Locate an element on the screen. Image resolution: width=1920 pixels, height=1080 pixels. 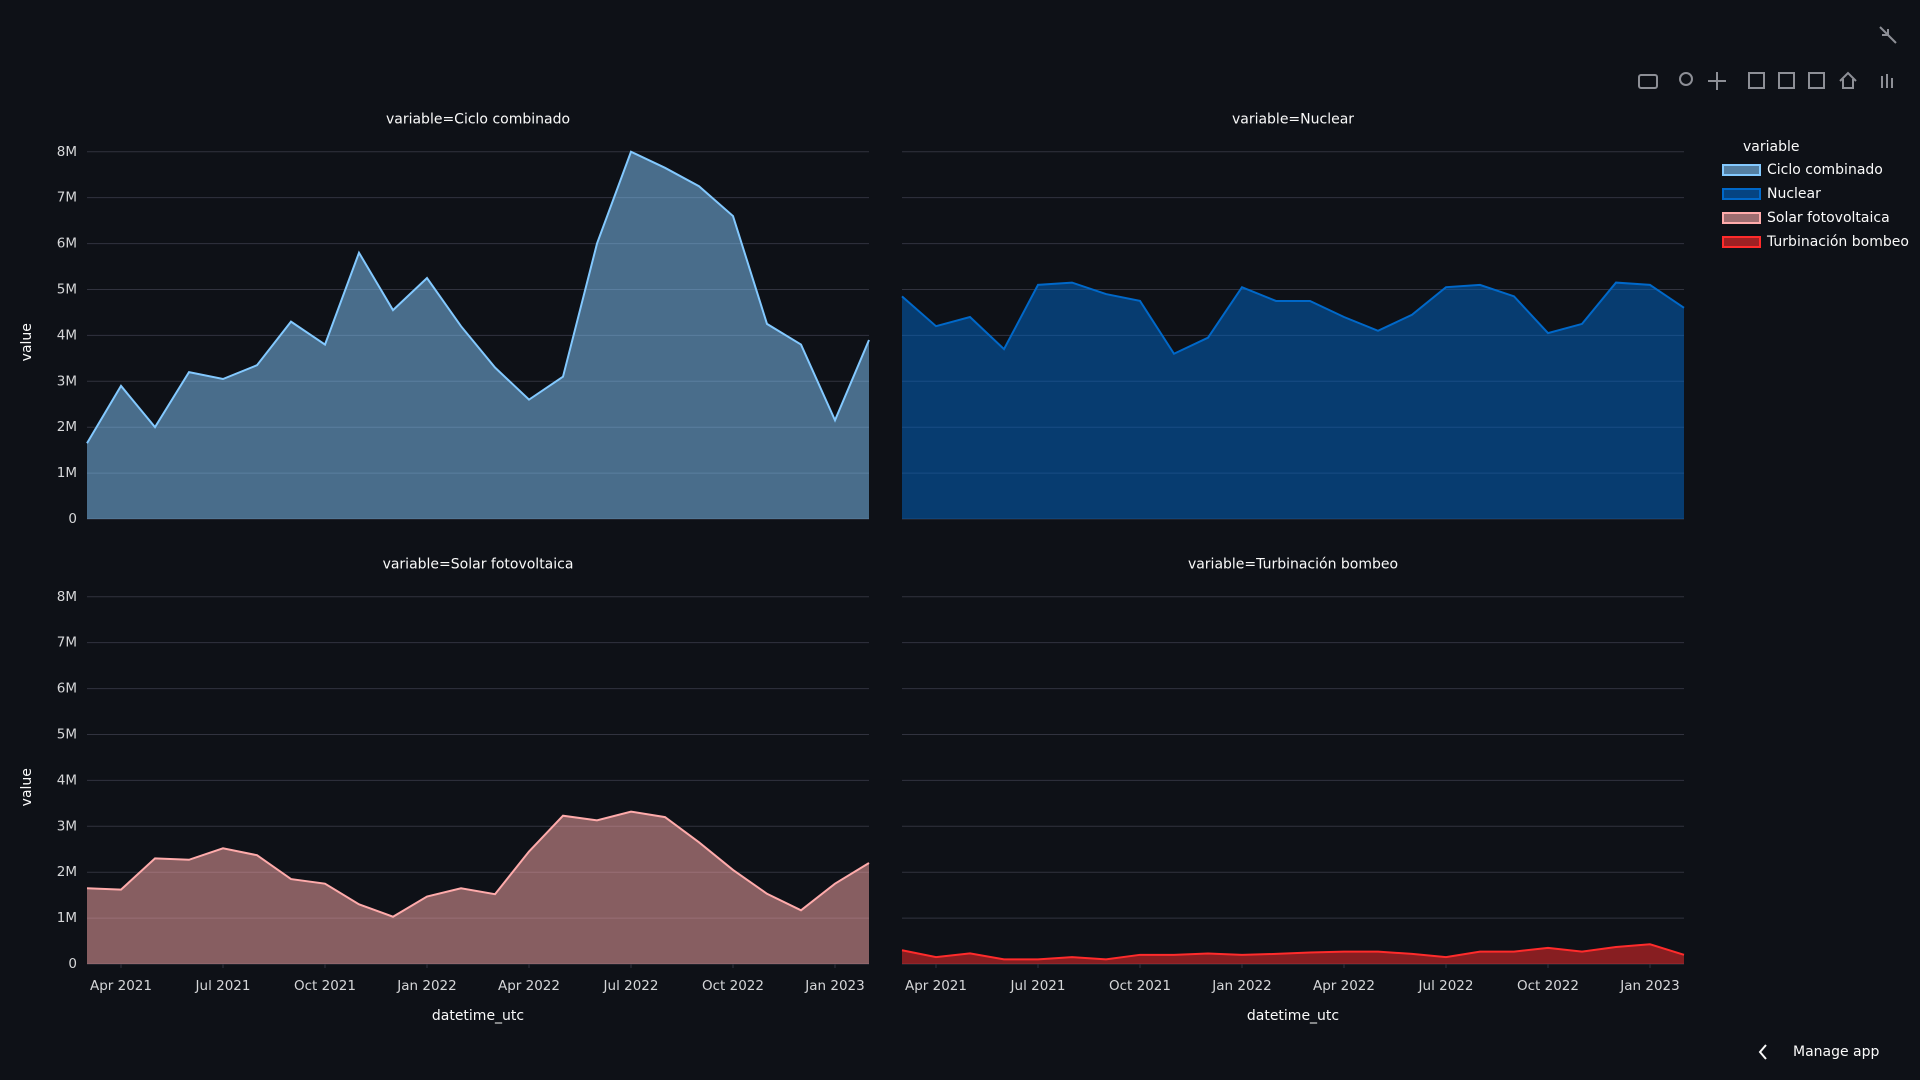
facet-title: variable=Nuclear is located at coordinates (1293, 119).